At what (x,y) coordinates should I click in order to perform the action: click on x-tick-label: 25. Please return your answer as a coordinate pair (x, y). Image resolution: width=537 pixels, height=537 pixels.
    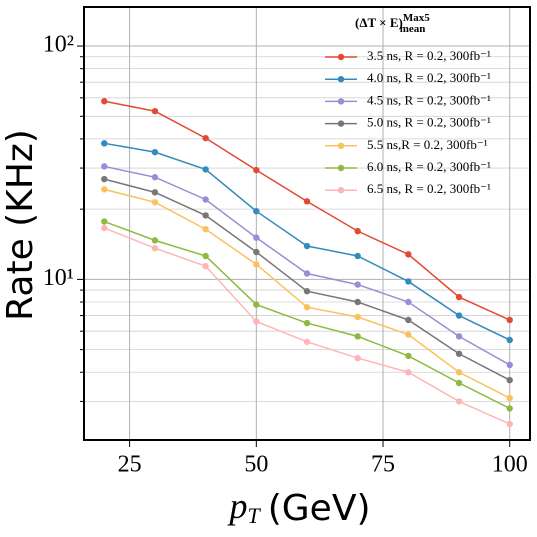
    Looking at the image, I should click on (130, 465).